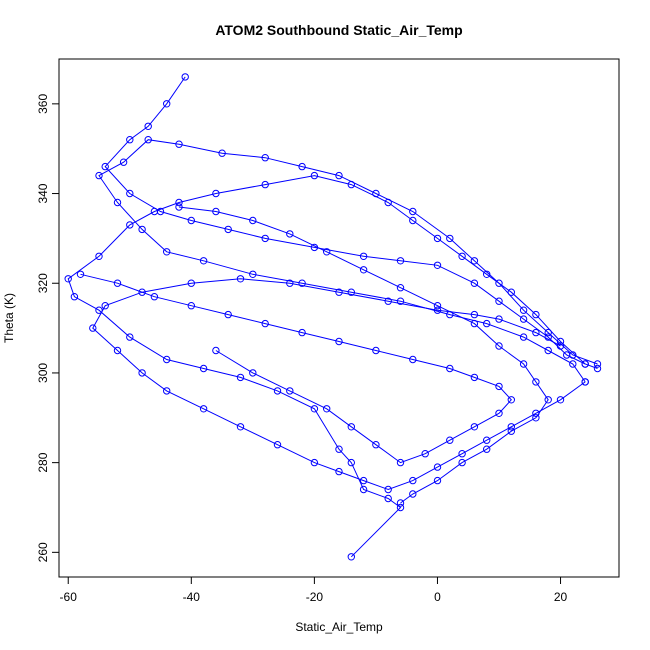  I want to click on y-tick-label: 340, so click(43, 193).